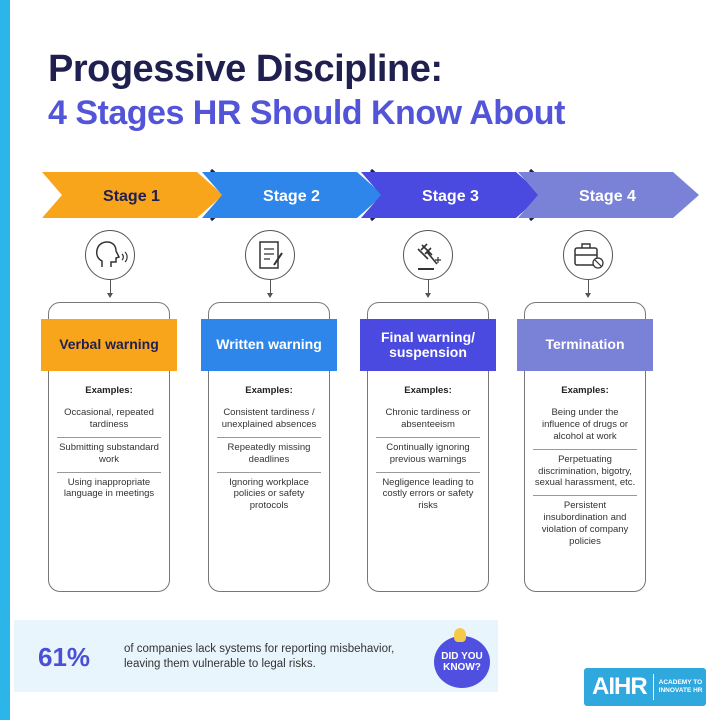 The height and width of the screenshot is (720, 720). I want to click on did-you-know-badge: DID YOU KNOW?, so click(462, 662).